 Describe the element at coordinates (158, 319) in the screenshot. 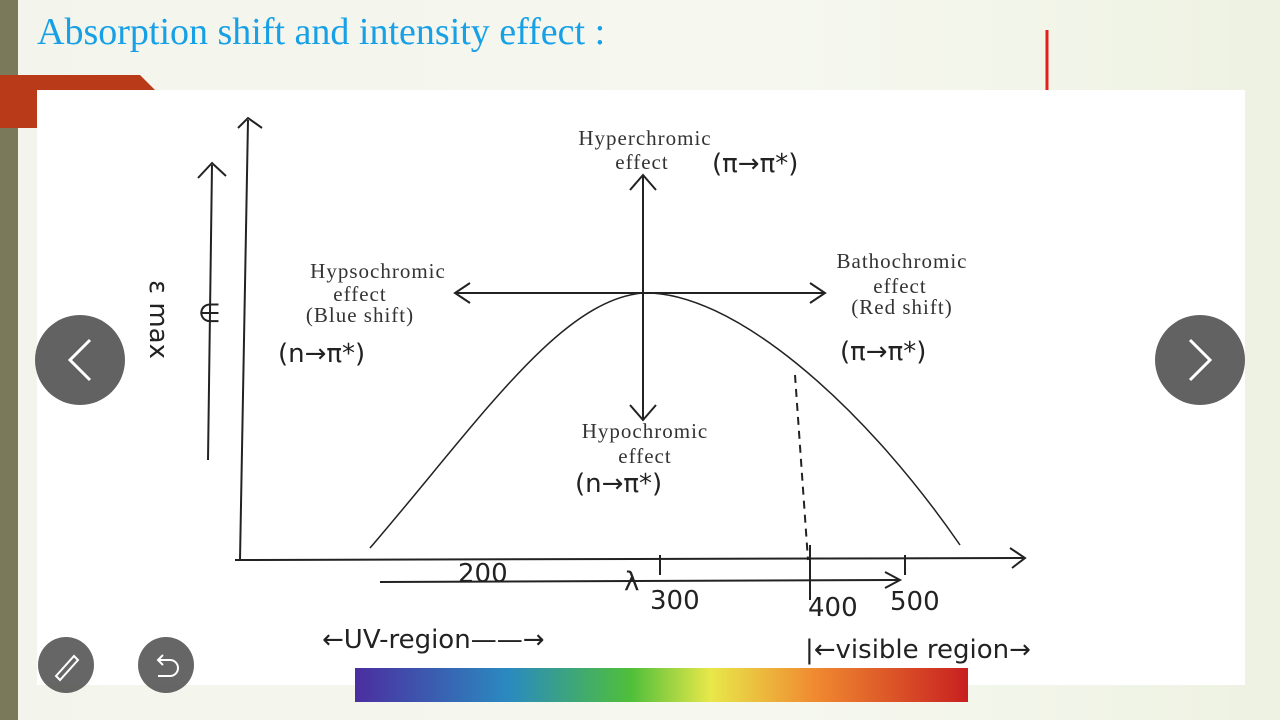

I see `axis-label: ε max` at that location.